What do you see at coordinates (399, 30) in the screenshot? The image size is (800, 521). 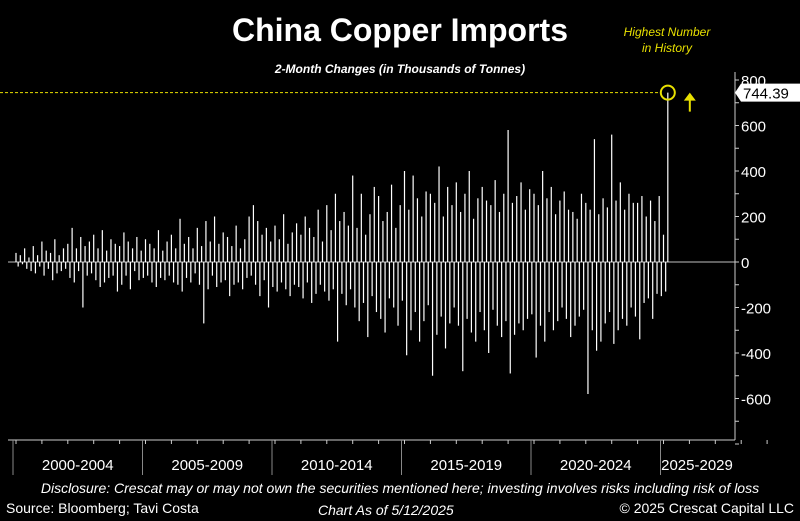 I see `chart-title: China Copper Imports` at bounding box center [399, 30].